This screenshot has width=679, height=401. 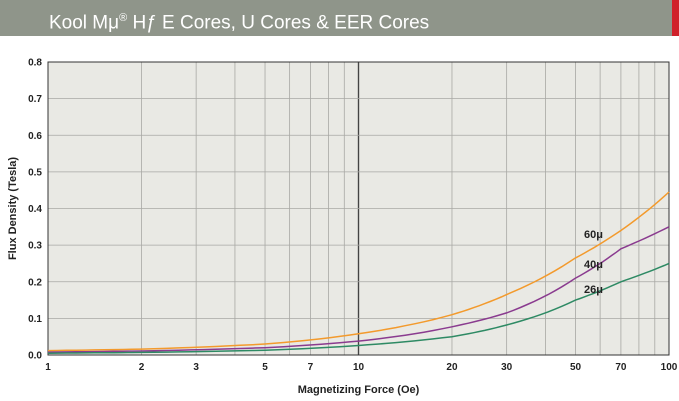 I want to click on y-tick-label: 0.6, so click(x=35, y=136).